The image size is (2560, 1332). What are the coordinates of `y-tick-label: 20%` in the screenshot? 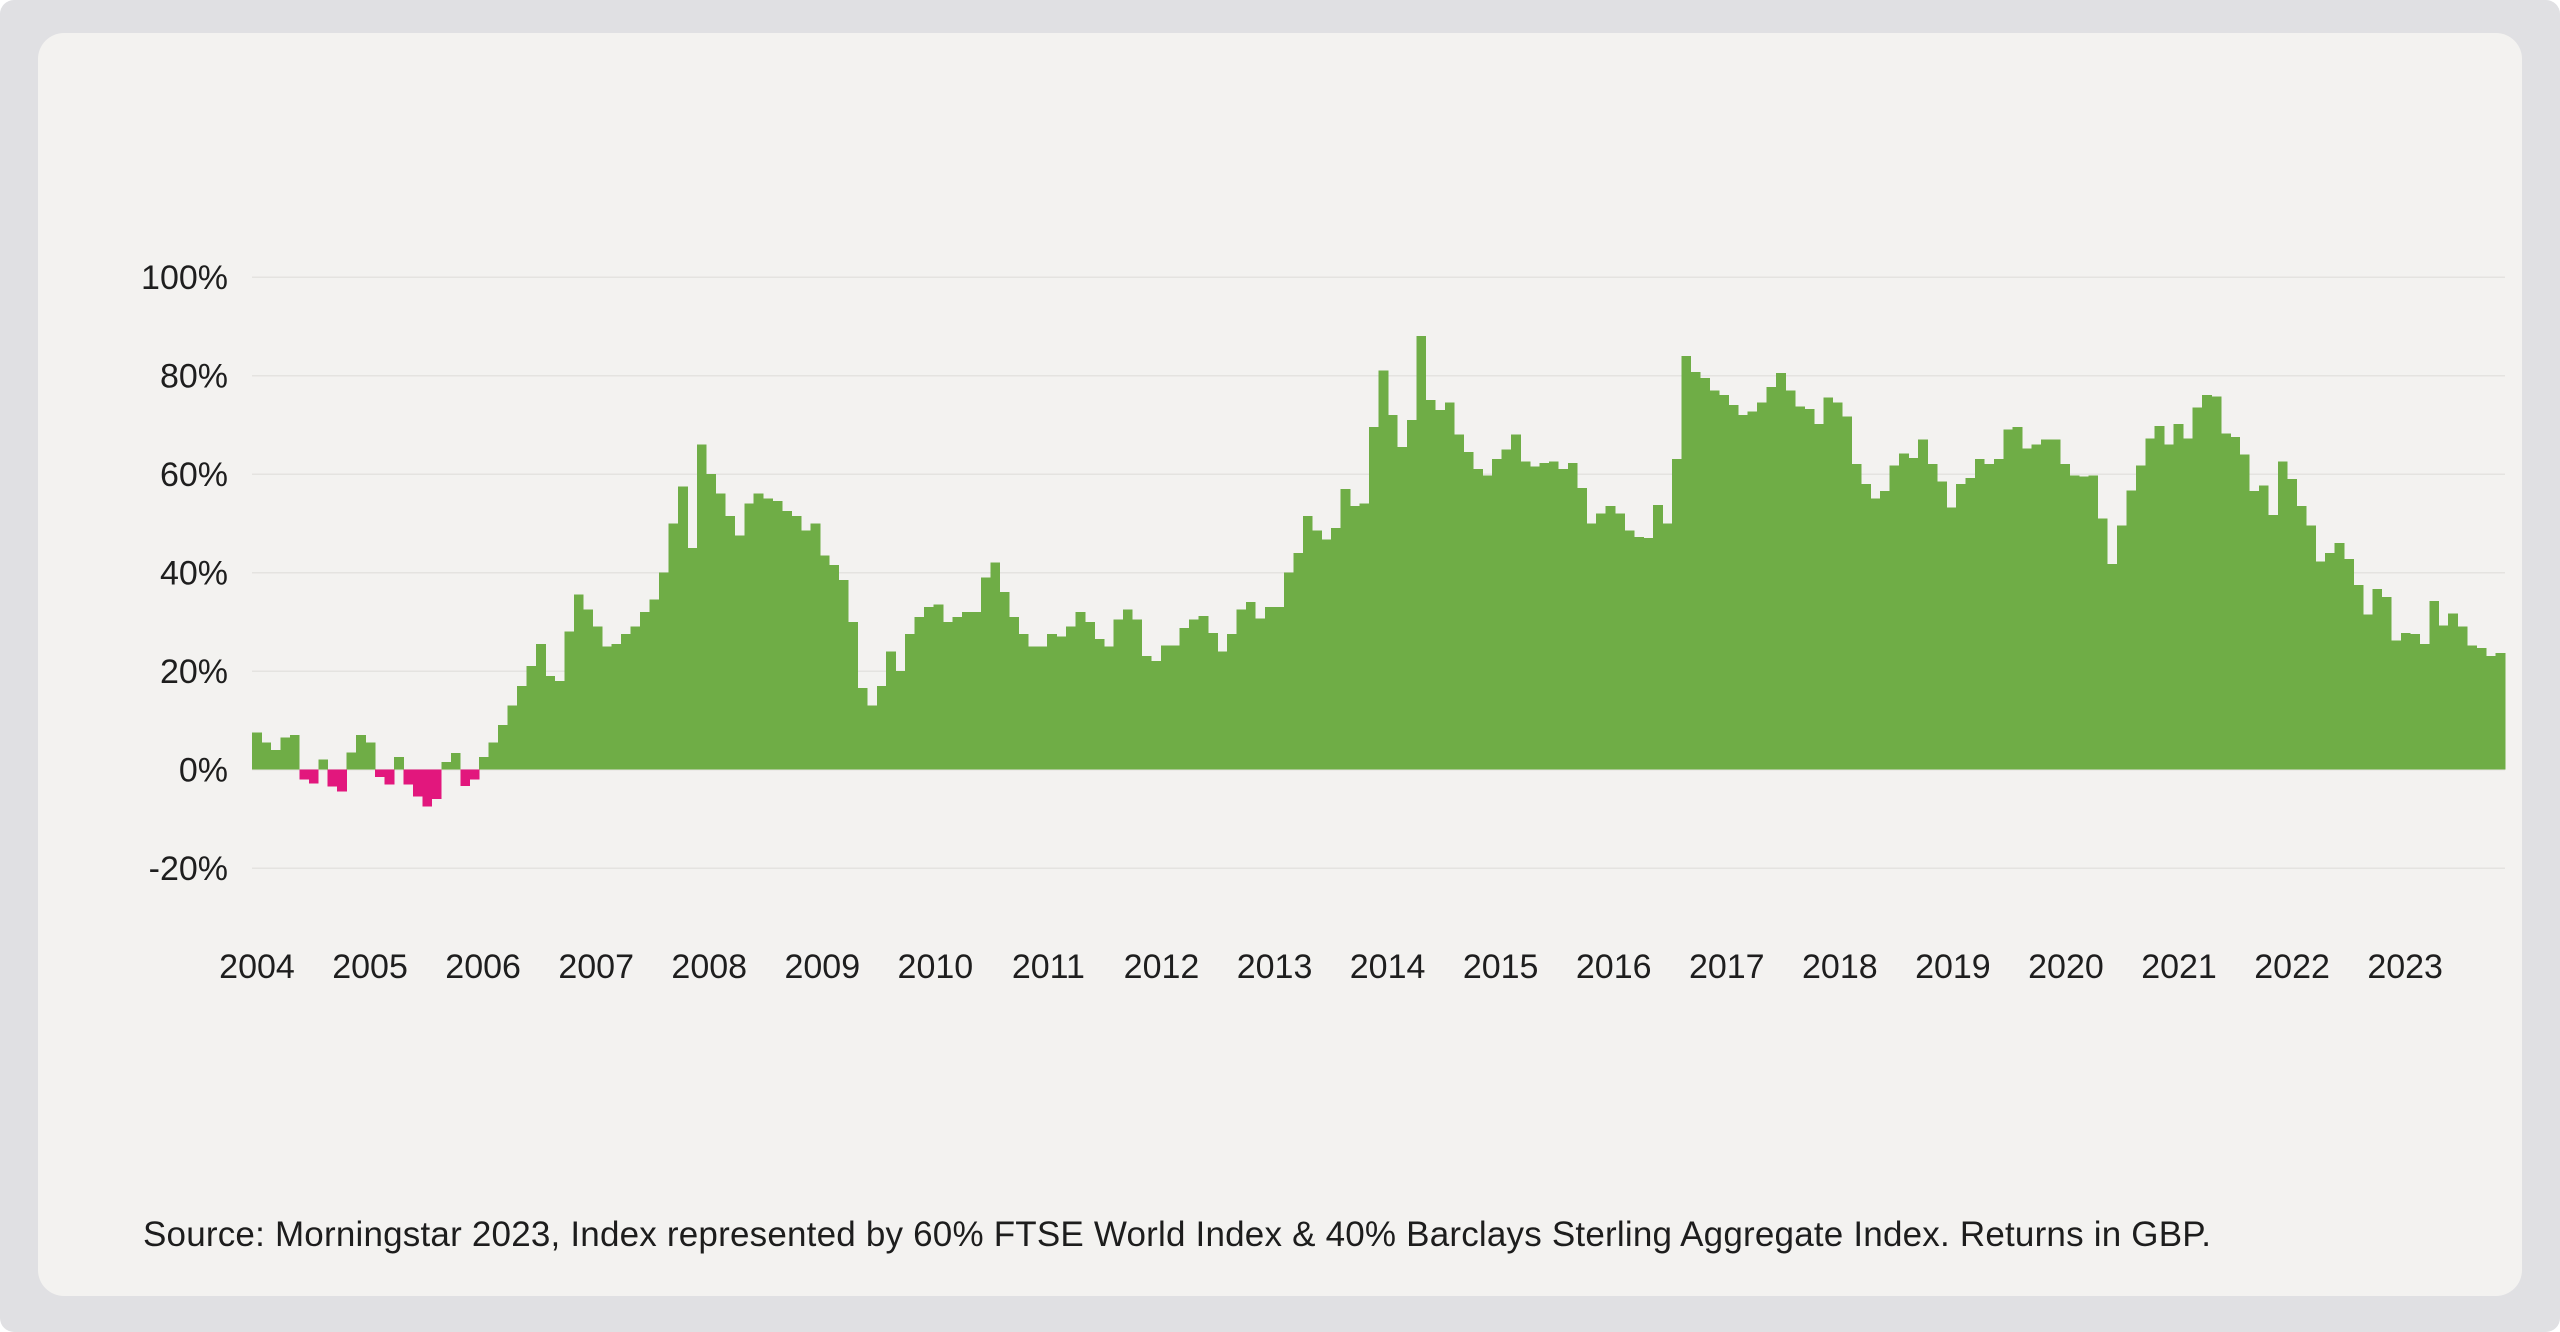 It's located at (194, 672).